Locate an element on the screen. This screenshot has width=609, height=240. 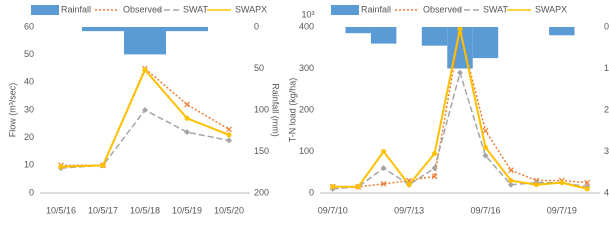
y-tick-label: 40 is located at coordinates (29, 82).